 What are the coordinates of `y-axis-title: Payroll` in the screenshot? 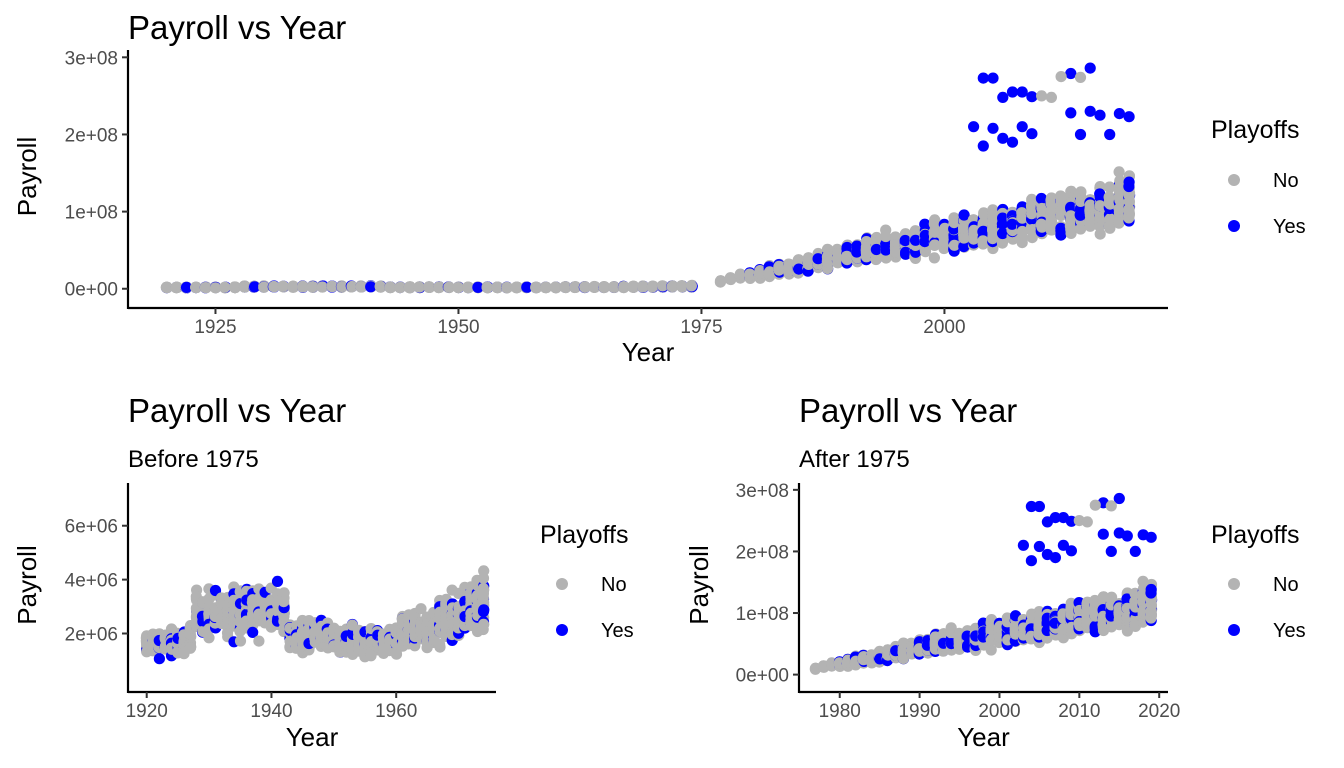 It's located at (699, 584).